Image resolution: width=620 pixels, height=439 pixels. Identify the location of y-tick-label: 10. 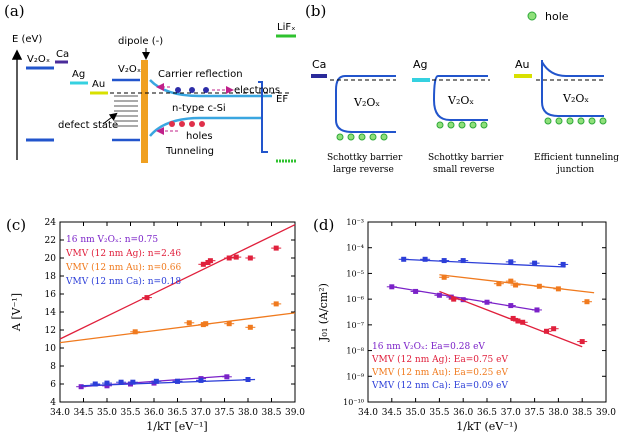
(51, 349).